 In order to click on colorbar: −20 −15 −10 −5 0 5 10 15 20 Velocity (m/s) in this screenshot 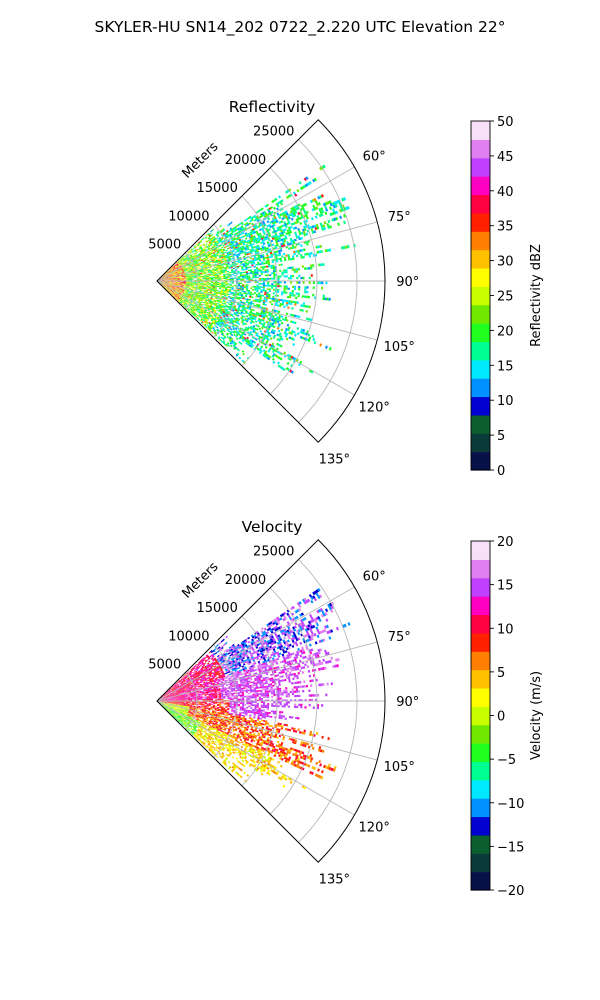, I will do `click(507, 717)`.